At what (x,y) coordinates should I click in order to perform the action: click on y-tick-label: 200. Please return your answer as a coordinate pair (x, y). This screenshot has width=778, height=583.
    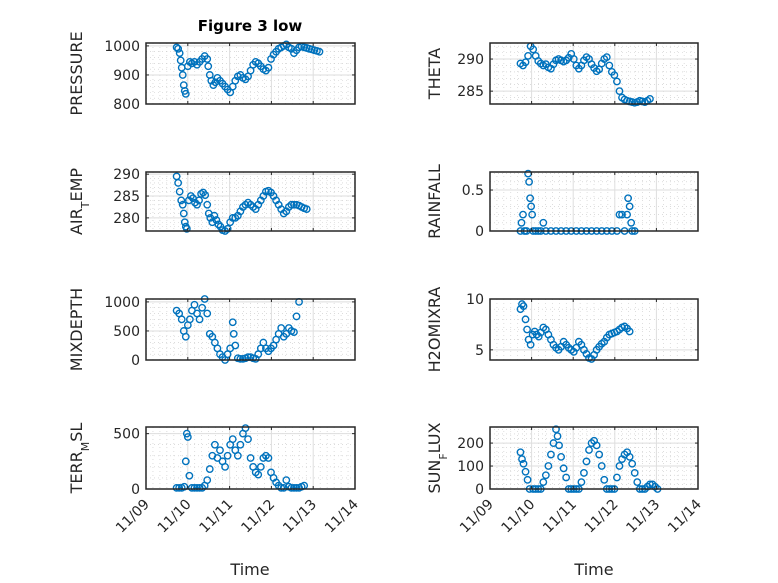
    Looking at the image, I should click on (470, 444).